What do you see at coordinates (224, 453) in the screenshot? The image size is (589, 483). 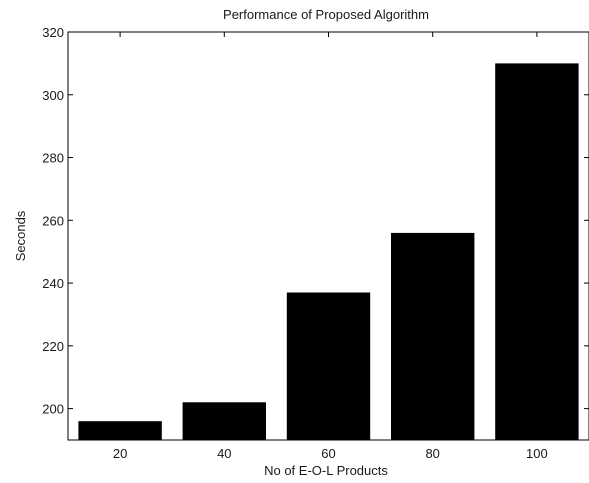 I see `x-tick-label: 40` at bounding box center [224, 453].